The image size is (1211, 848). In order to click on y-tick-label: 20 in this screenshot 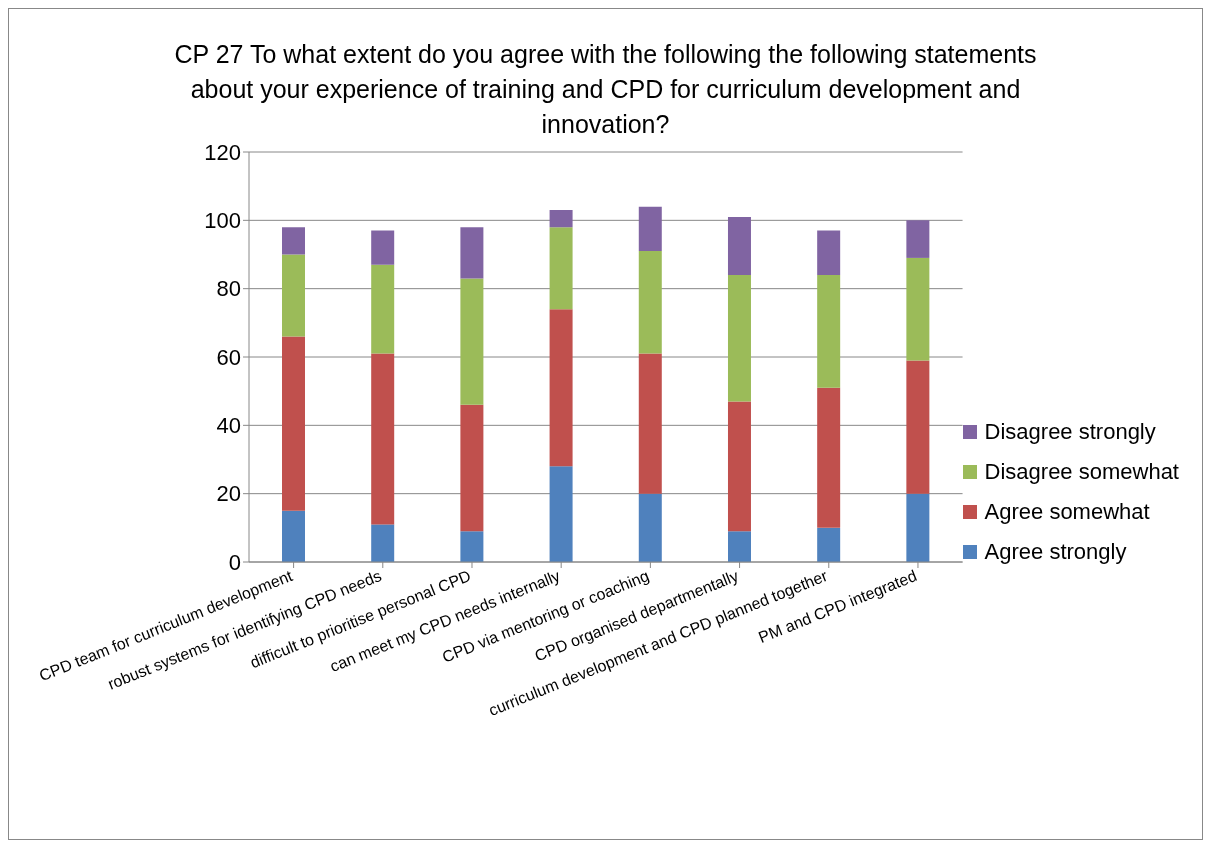, I will do `click(228, 494)`.